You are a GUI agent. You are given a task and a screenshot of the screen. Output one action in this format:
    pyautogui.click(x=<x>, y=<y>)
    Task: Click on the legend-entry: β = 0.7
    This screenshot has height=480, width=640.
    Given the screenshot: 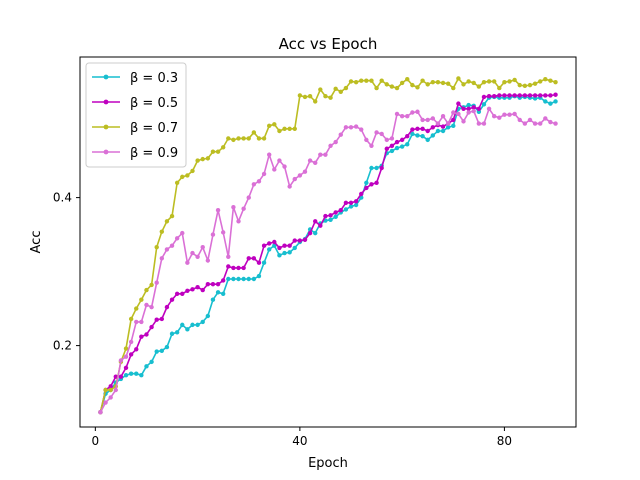 What is the action you would take?
    pyautogui.click(x=135, y=128)
    